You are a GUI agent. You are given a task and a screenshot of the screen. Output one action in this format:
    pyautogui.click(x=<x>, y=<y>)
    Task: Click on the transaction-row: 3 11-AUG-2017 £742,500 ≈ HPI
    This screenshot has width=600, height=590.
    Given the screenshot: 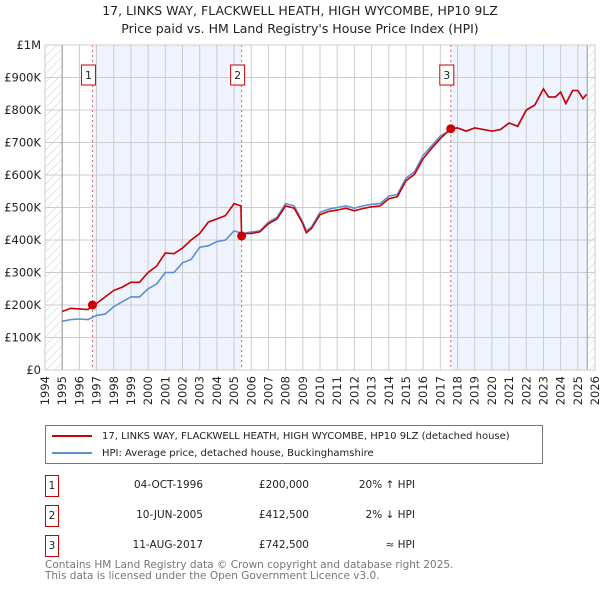 What is the action you would take?
    pyautogui.click(x=305, y=547)
    